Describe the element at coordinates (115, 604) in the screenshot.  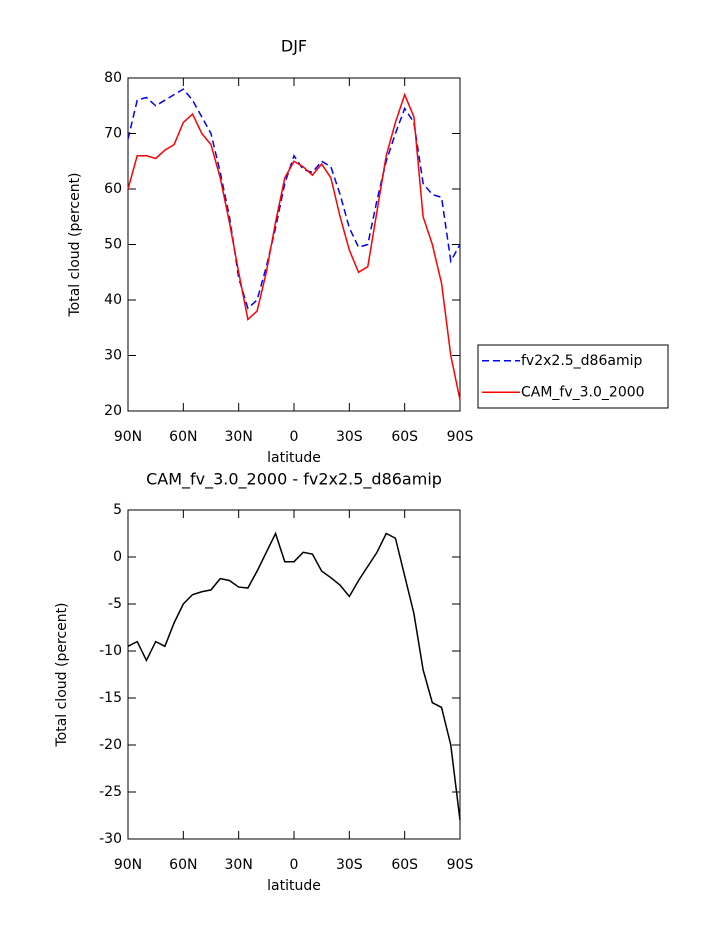
I see `y-tick-label: -5` at that location.